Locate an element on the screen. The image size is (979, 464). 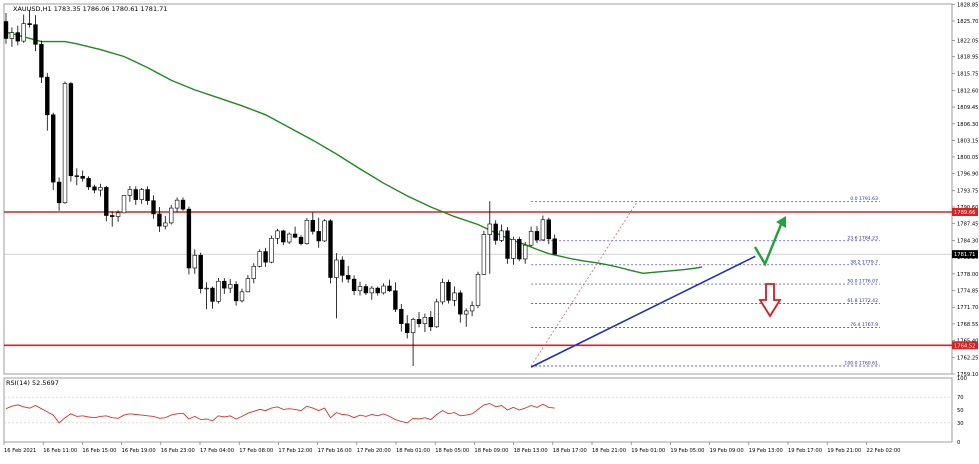
time-tick-label: 19 Feb 13:00 is located at coordinates (766, 451).